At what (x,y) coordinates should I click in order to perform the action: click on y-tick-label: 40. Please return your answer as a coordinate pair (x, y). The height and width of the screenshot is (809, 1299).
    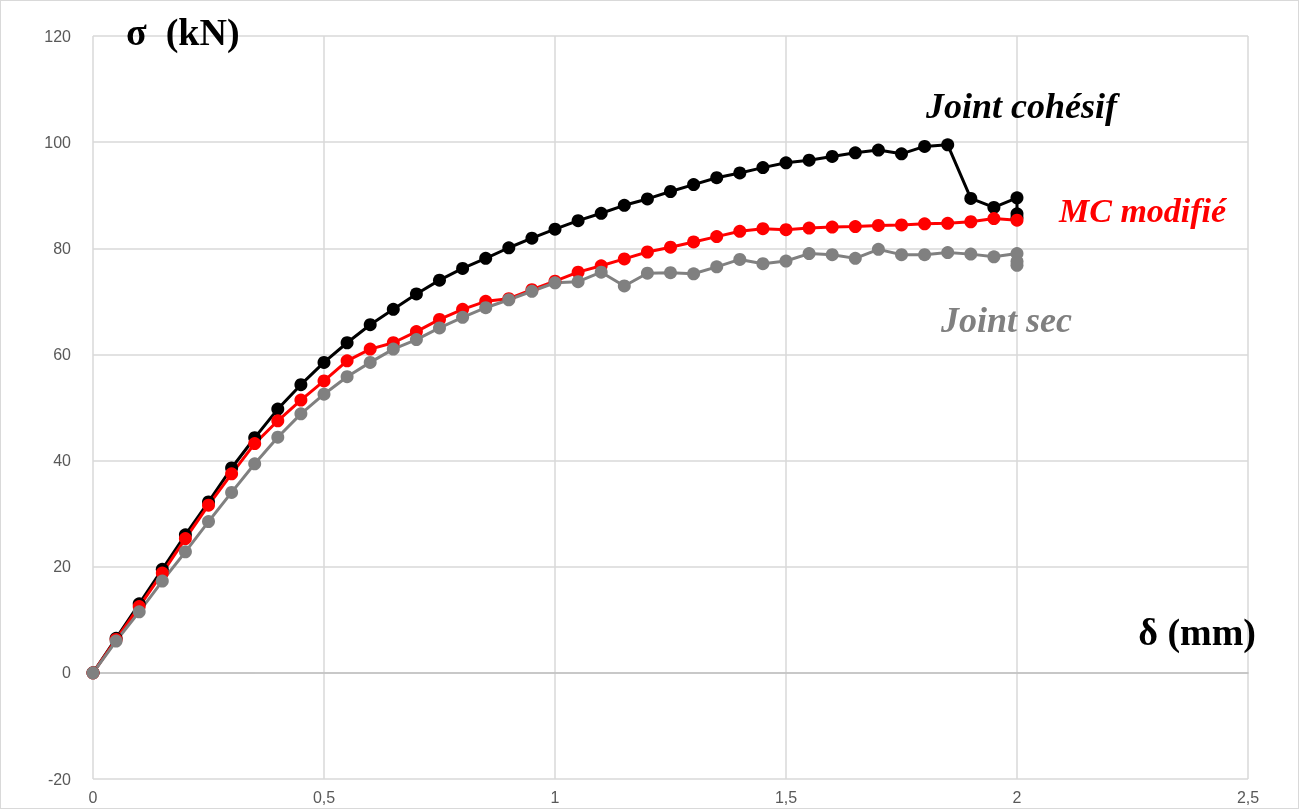
    Looking at the image, I should click on (62, 461).